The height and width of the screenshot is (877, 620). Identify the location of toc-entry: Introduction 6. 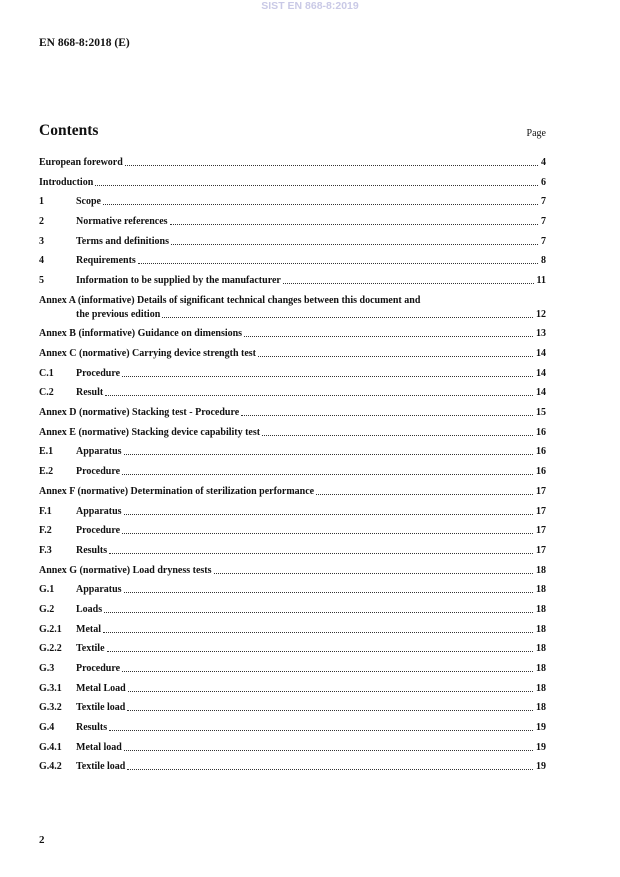
(292, 186).